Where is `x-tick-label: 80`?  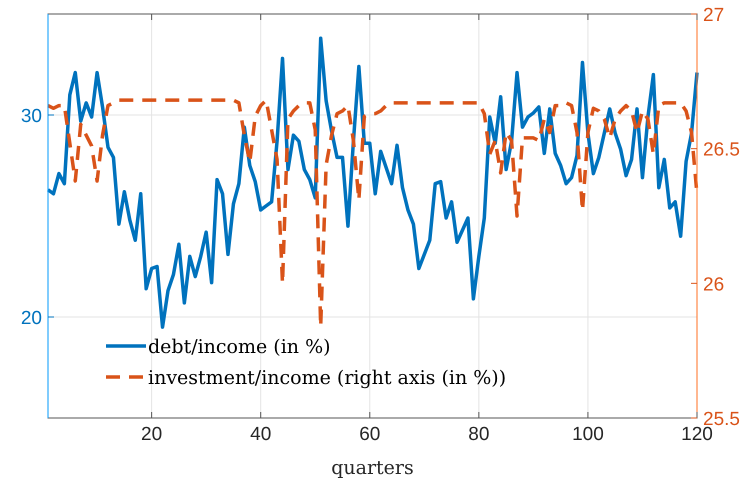
x-tick-label: 80 is located at coordinates (479, 434).